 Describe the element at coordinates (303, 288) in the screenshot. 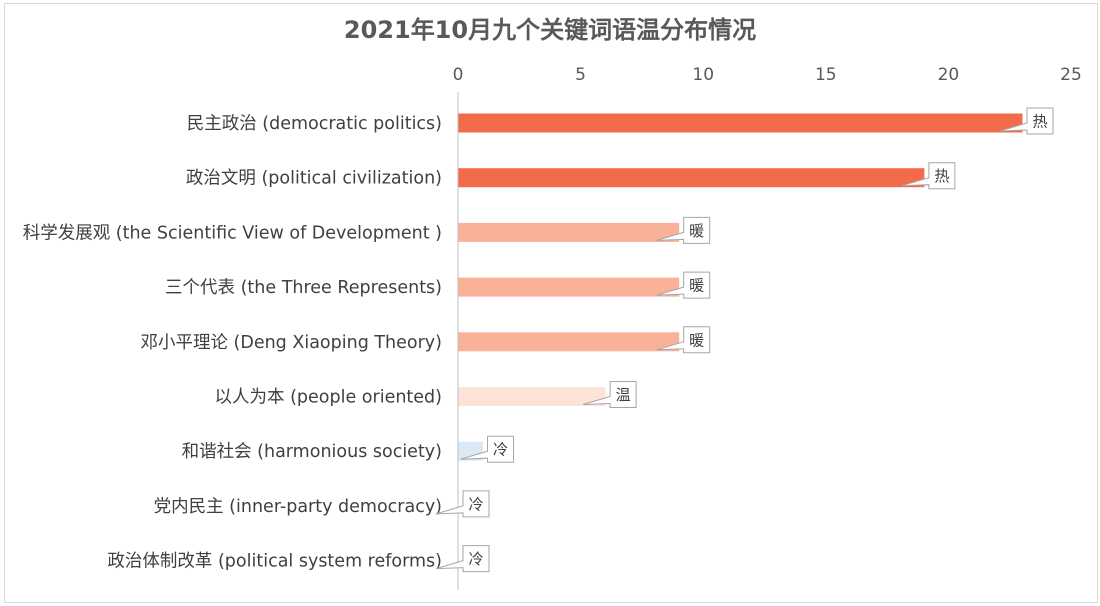

I see `category-label: 三个代表 (the Three Represents)` at that location.